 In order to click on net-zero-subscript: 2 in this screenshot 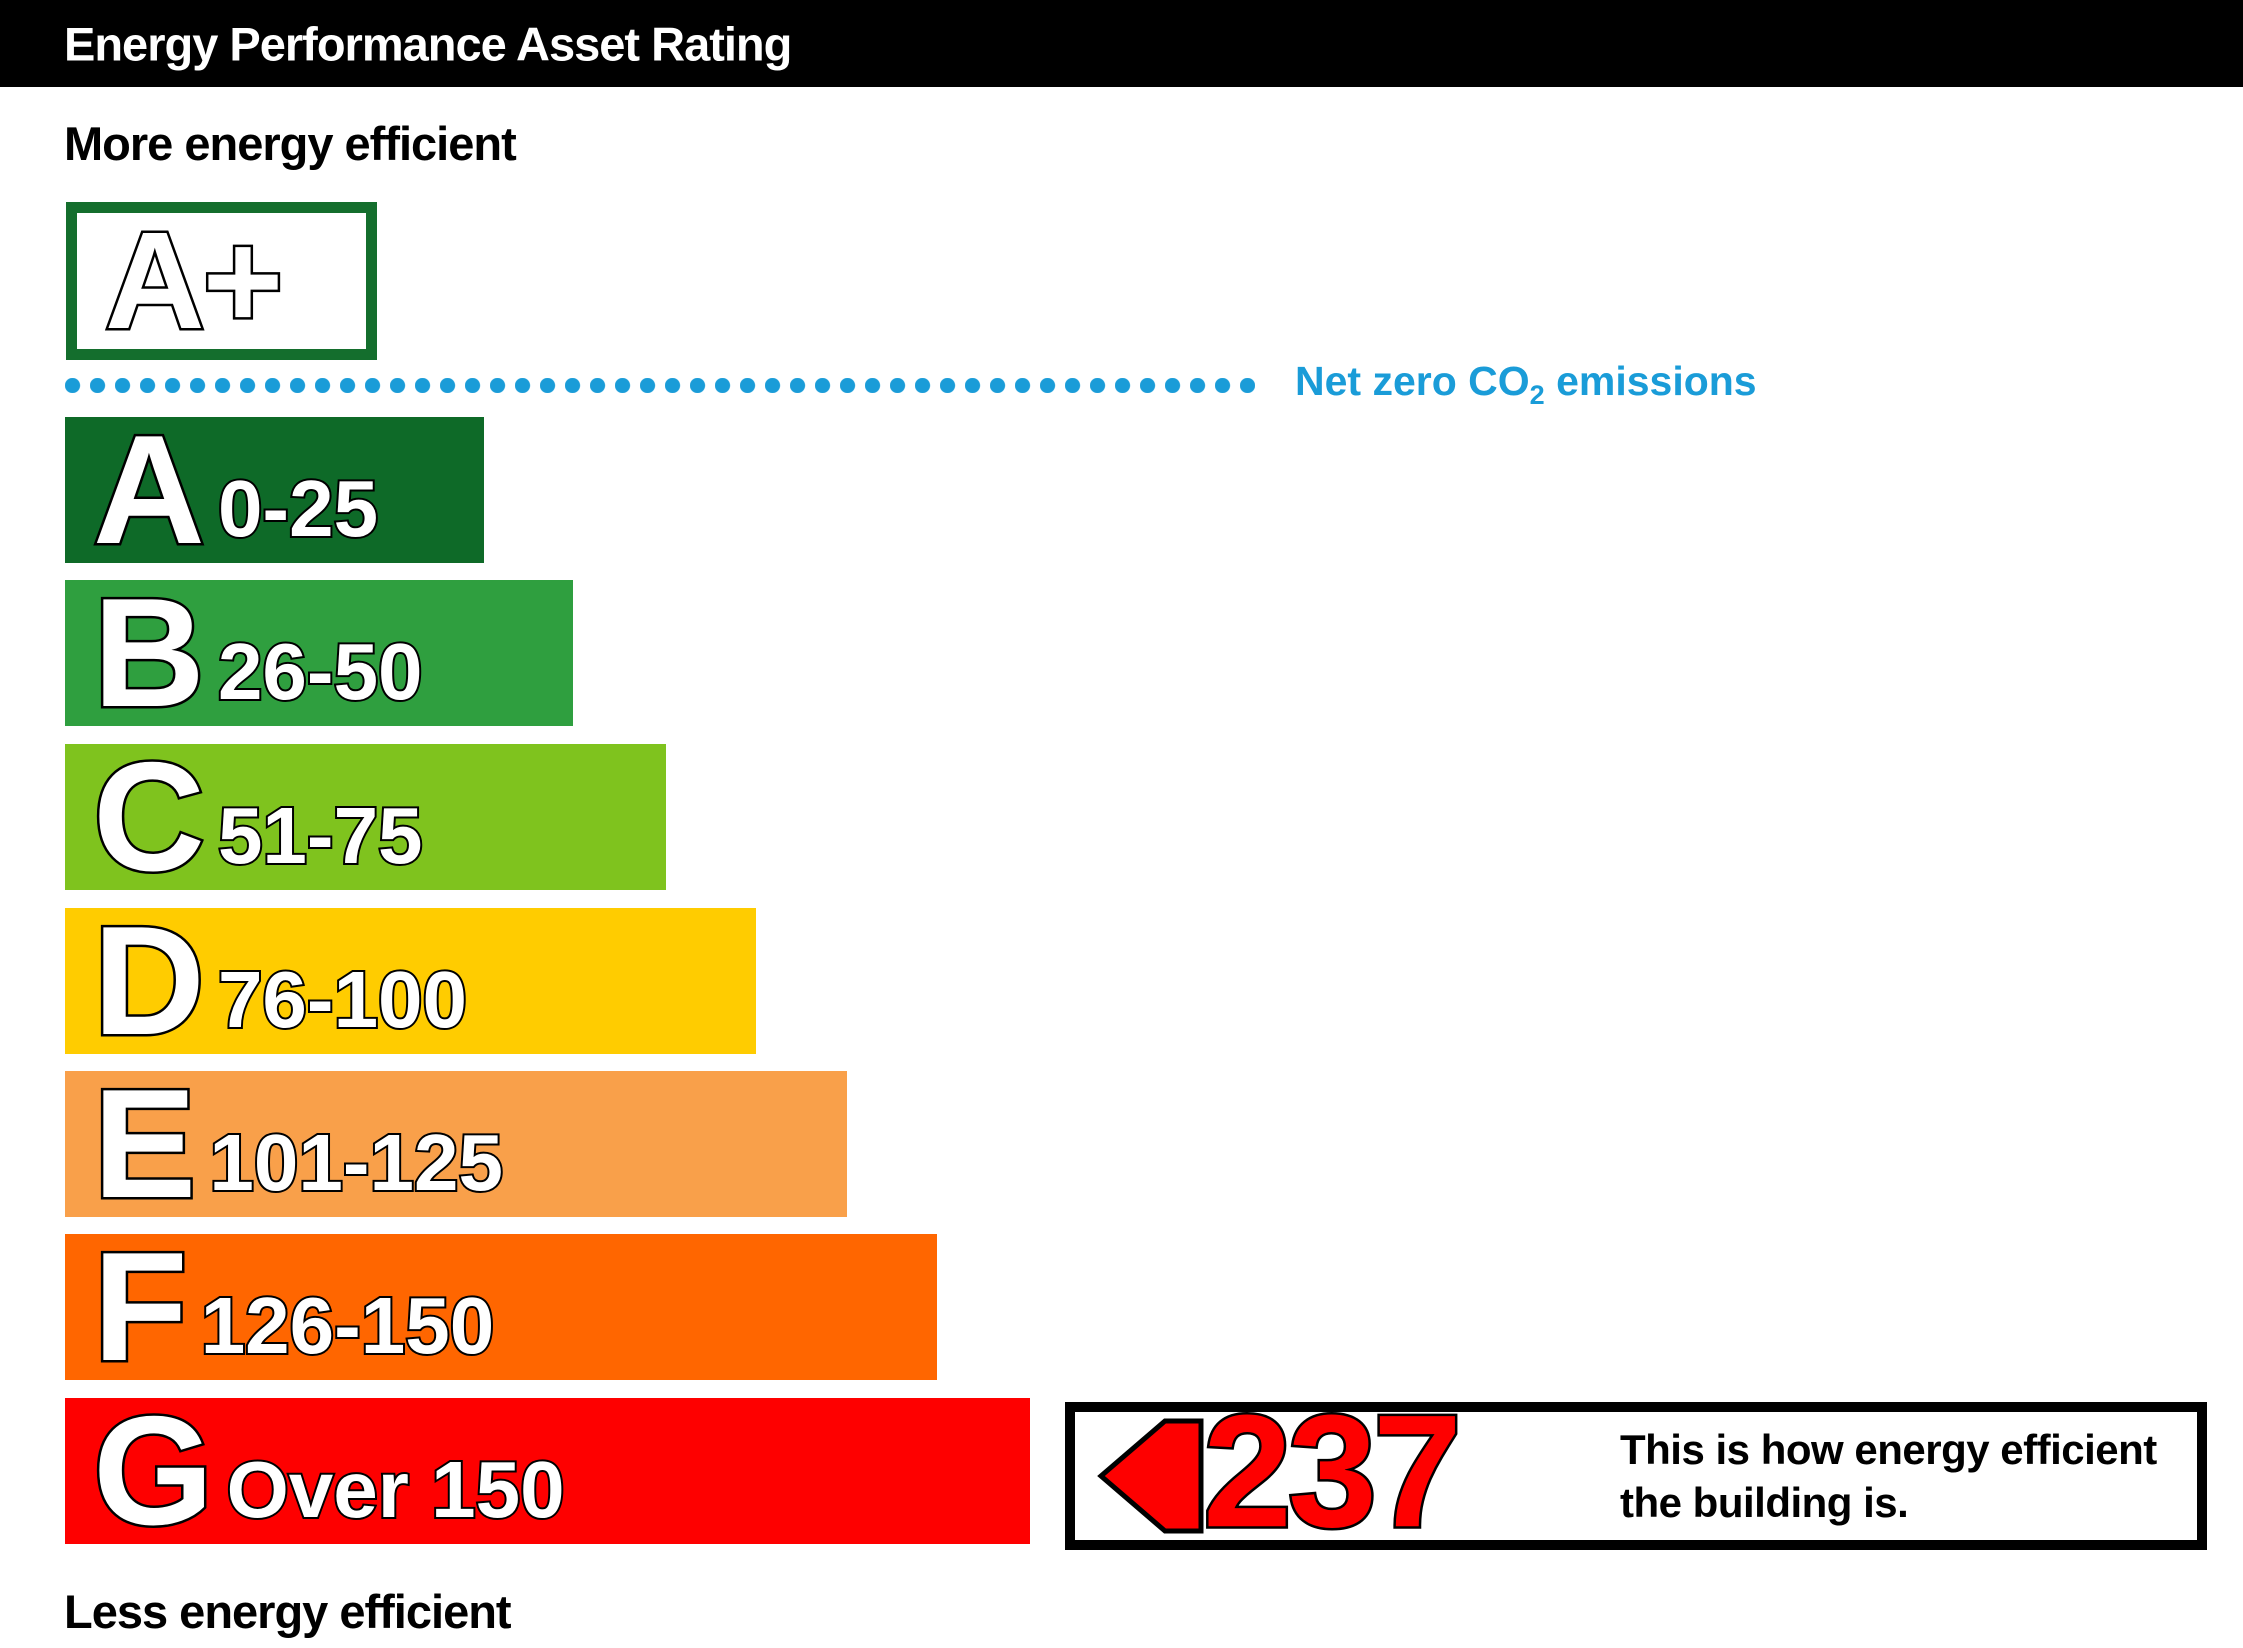, I will do `click(1537, 395)`.